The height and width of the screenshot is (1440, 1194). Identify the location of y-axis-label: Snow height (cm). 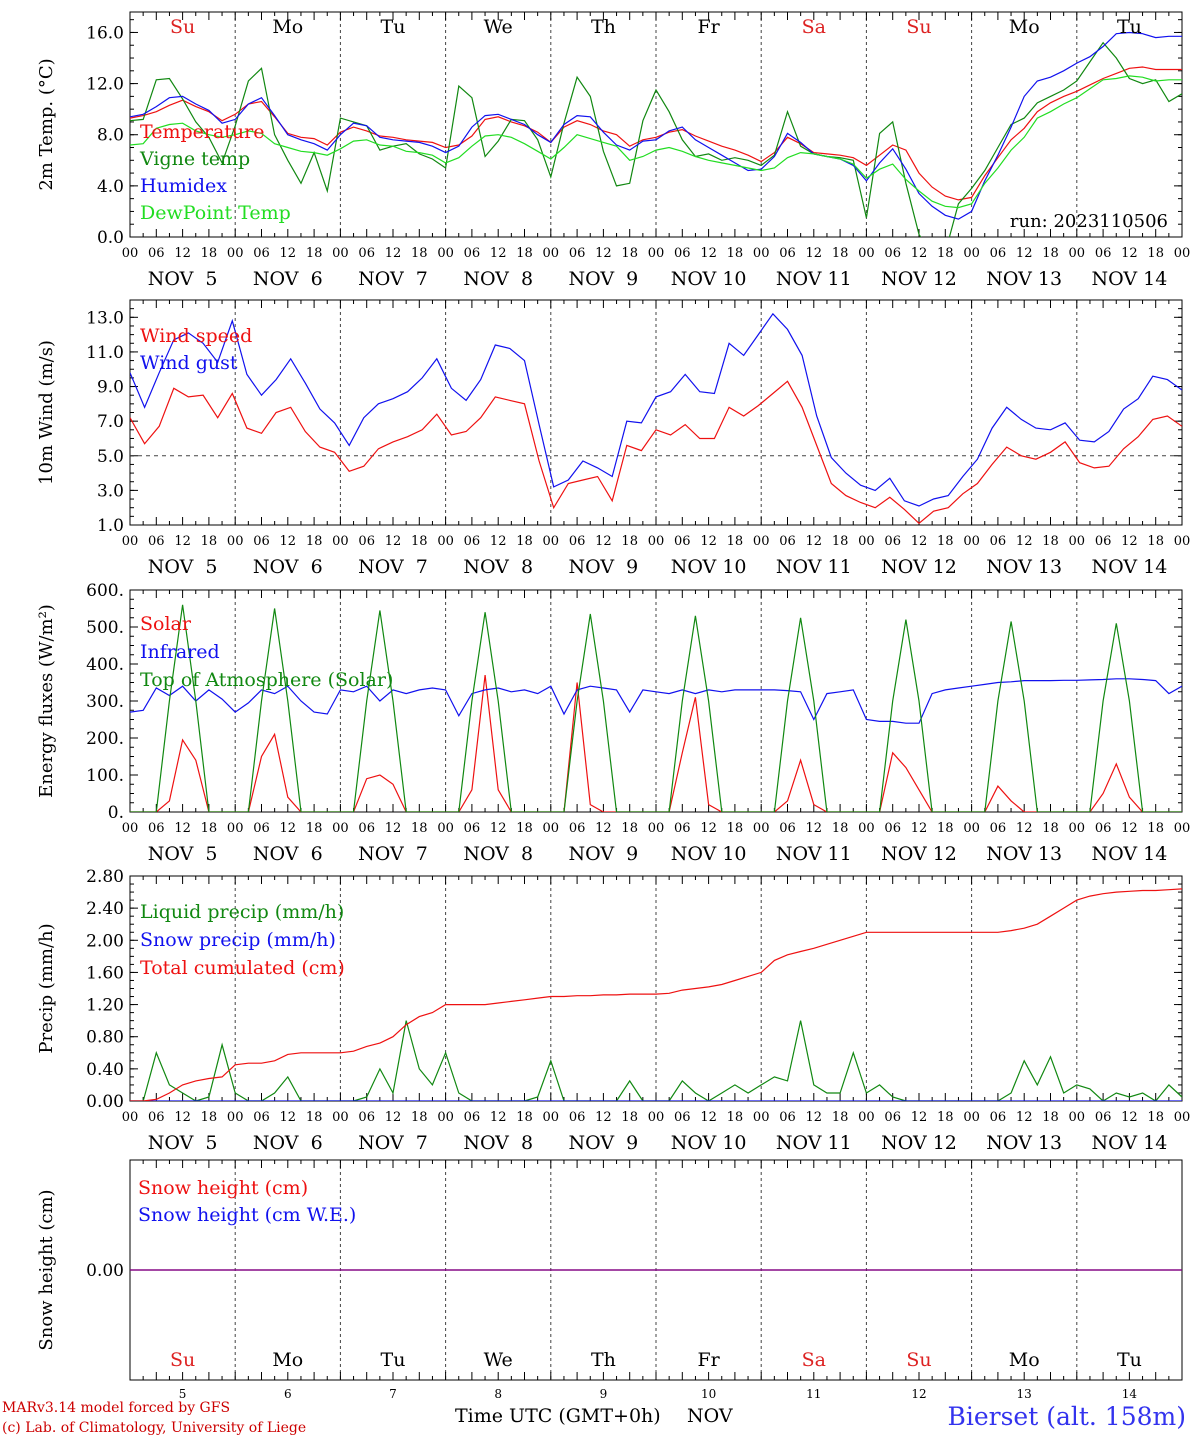
(46, 1269).